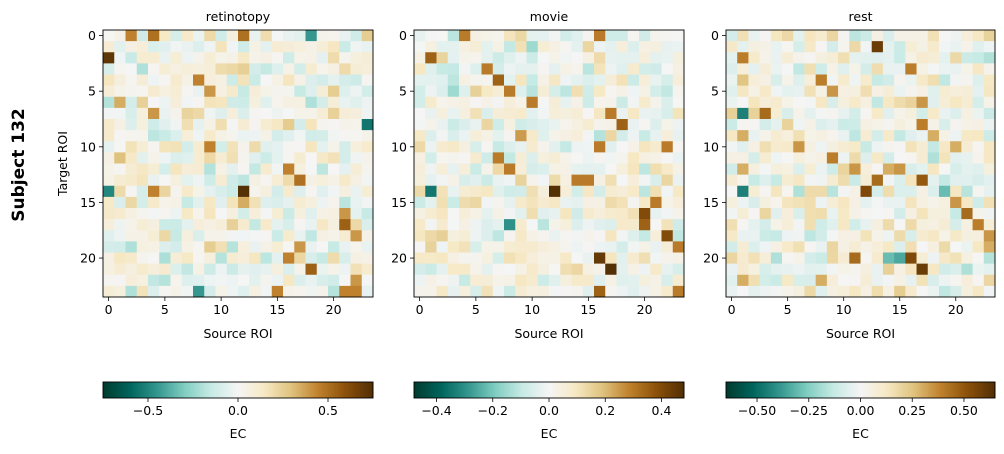  I want to click on x-tick-label: 0, so click(420, 309).